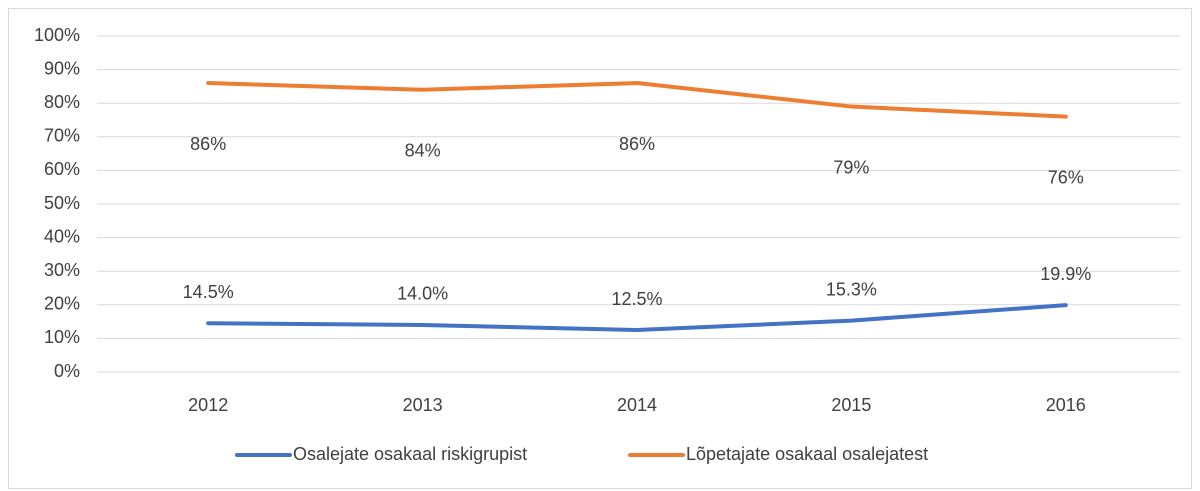 The width and height of the screenshot is (1200, 491). What do you see at coordinates (62, 236) in the screenshot?
I see `y-tick-label: 40%` at bounding box center [62, 236].